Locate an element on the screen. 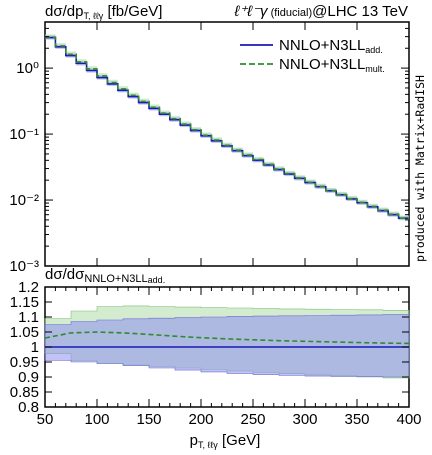 This screenshot has height=455, width=432. x-axis-label: pT, ℓℓγ [GeV] is located at coordinates (225, 441).